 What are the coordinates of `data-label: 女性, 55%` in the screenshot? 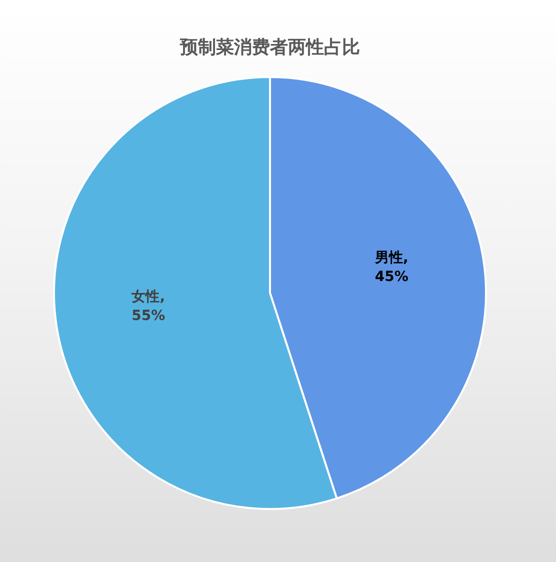 It's located at (148, 306).